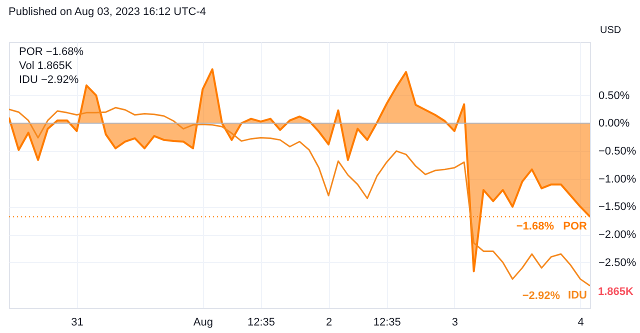  I want to click on text: USD, so click(611, 30).